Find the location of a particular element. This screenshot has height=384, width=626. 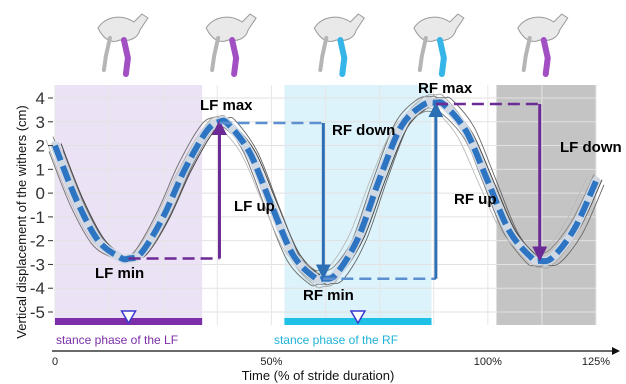

label-lf-max: LF max is located at coordinates (226, 105).